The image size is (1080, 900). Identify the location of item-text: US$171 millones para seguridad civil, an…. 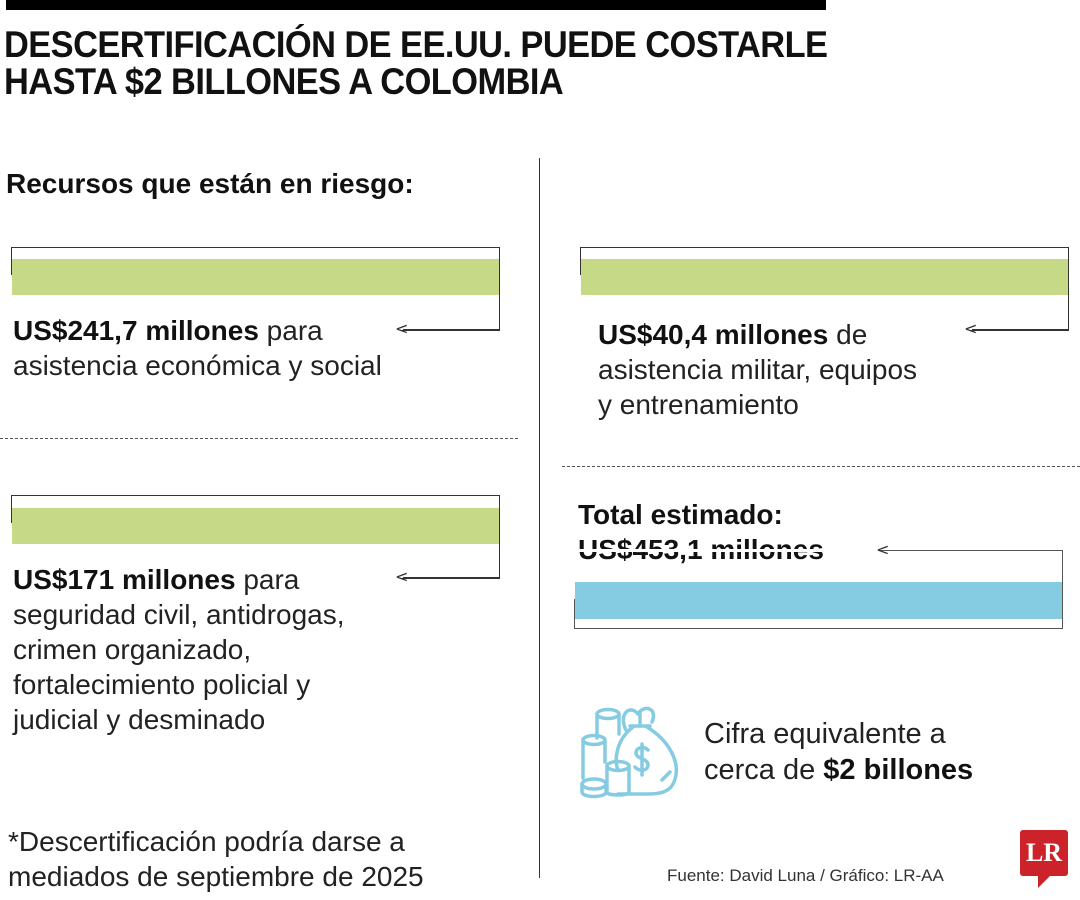
(248, 649).